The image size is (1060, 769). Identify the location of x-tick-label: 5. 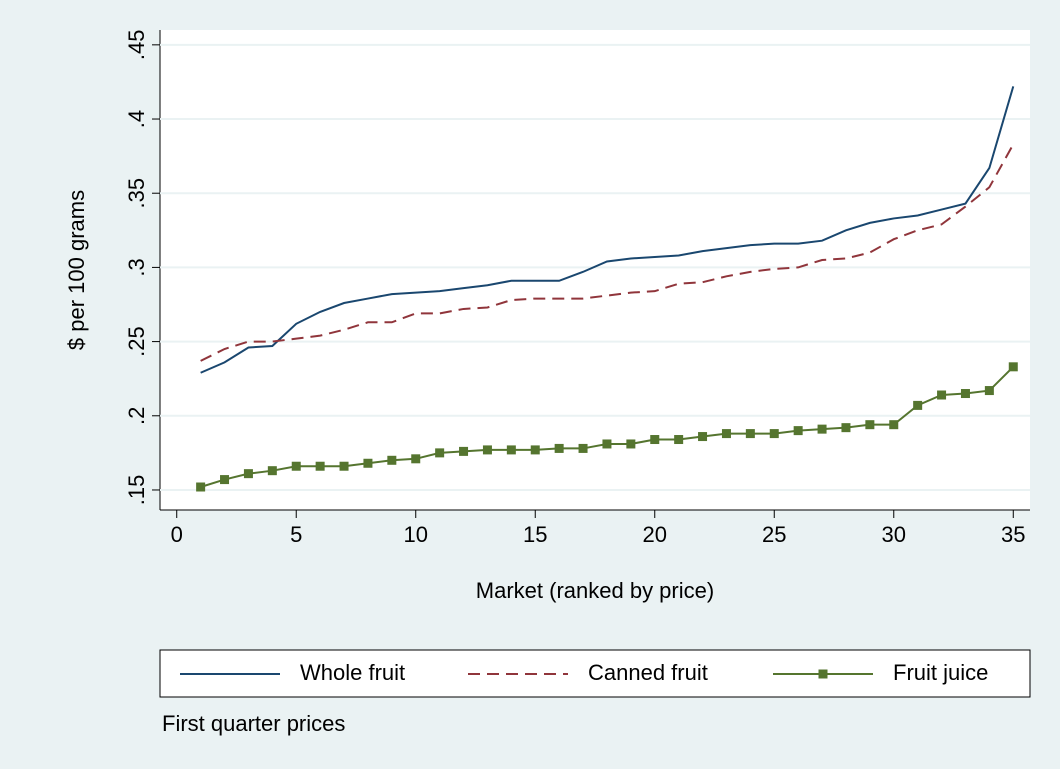
(296, 534).